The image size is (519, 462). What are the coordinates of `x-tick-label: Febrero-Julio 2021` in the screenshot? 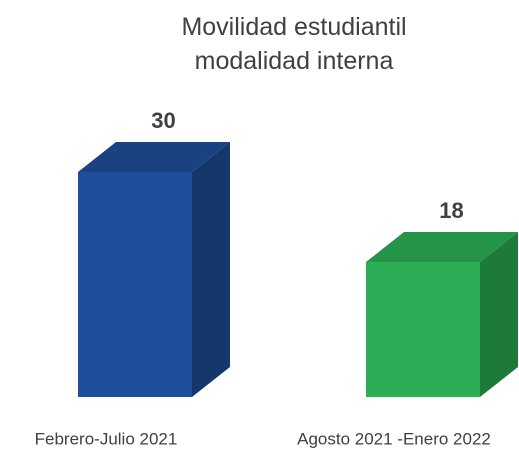 It's located at (106, 438).